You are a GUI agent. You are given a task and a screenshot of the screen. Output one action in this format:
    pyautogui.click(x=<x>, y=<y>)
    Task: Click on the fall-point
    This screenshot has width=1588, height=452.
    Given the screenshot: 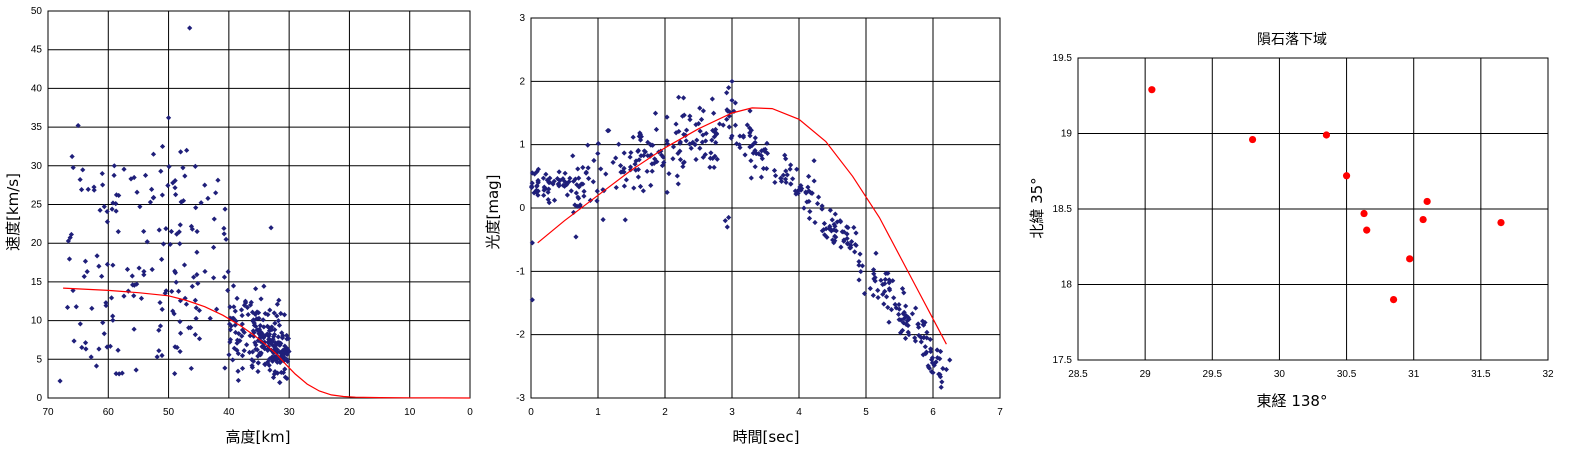 What is the action you would take?
    pyautogui.click(x=1427, y=201)
    